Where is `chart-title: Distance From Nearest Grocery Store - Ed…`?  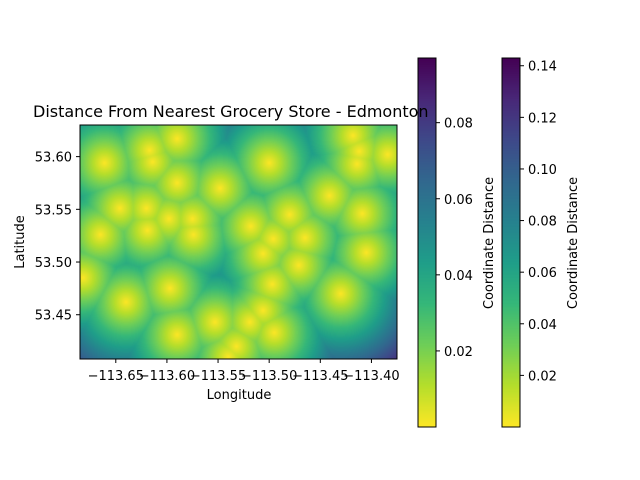 chart-title: Distance From Nearest Grocery Store - Ed… is located at coordinates (231, 111).